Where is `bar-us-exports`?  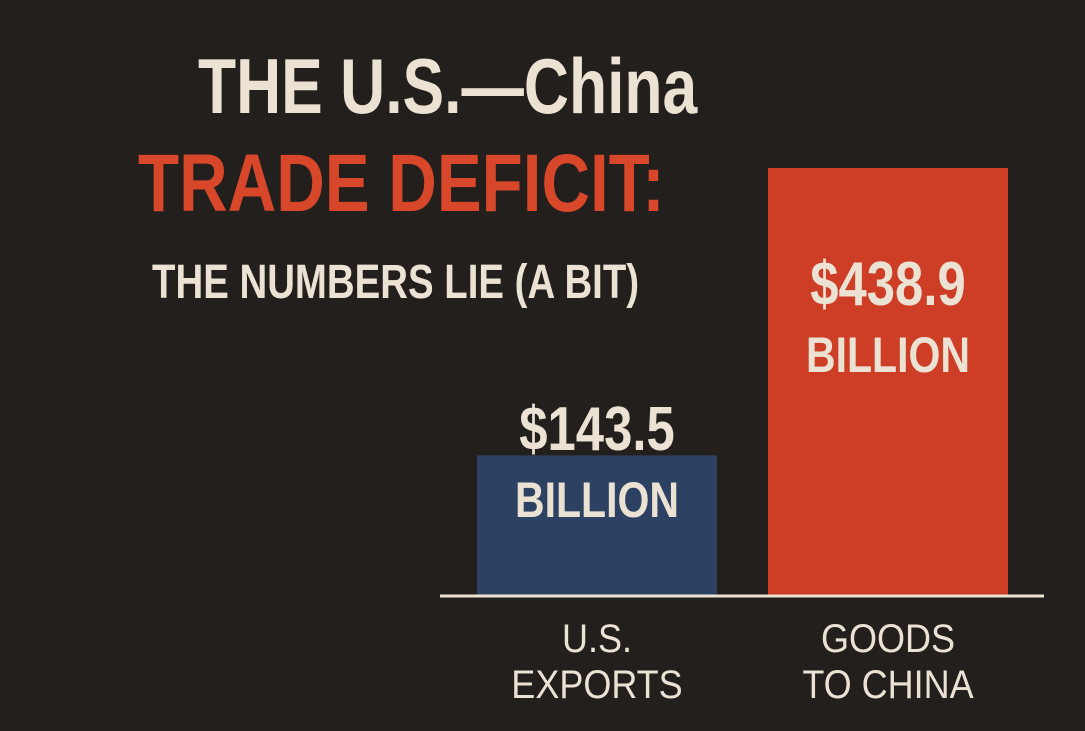
bar-us-exports is located at coordinates (597, 525).